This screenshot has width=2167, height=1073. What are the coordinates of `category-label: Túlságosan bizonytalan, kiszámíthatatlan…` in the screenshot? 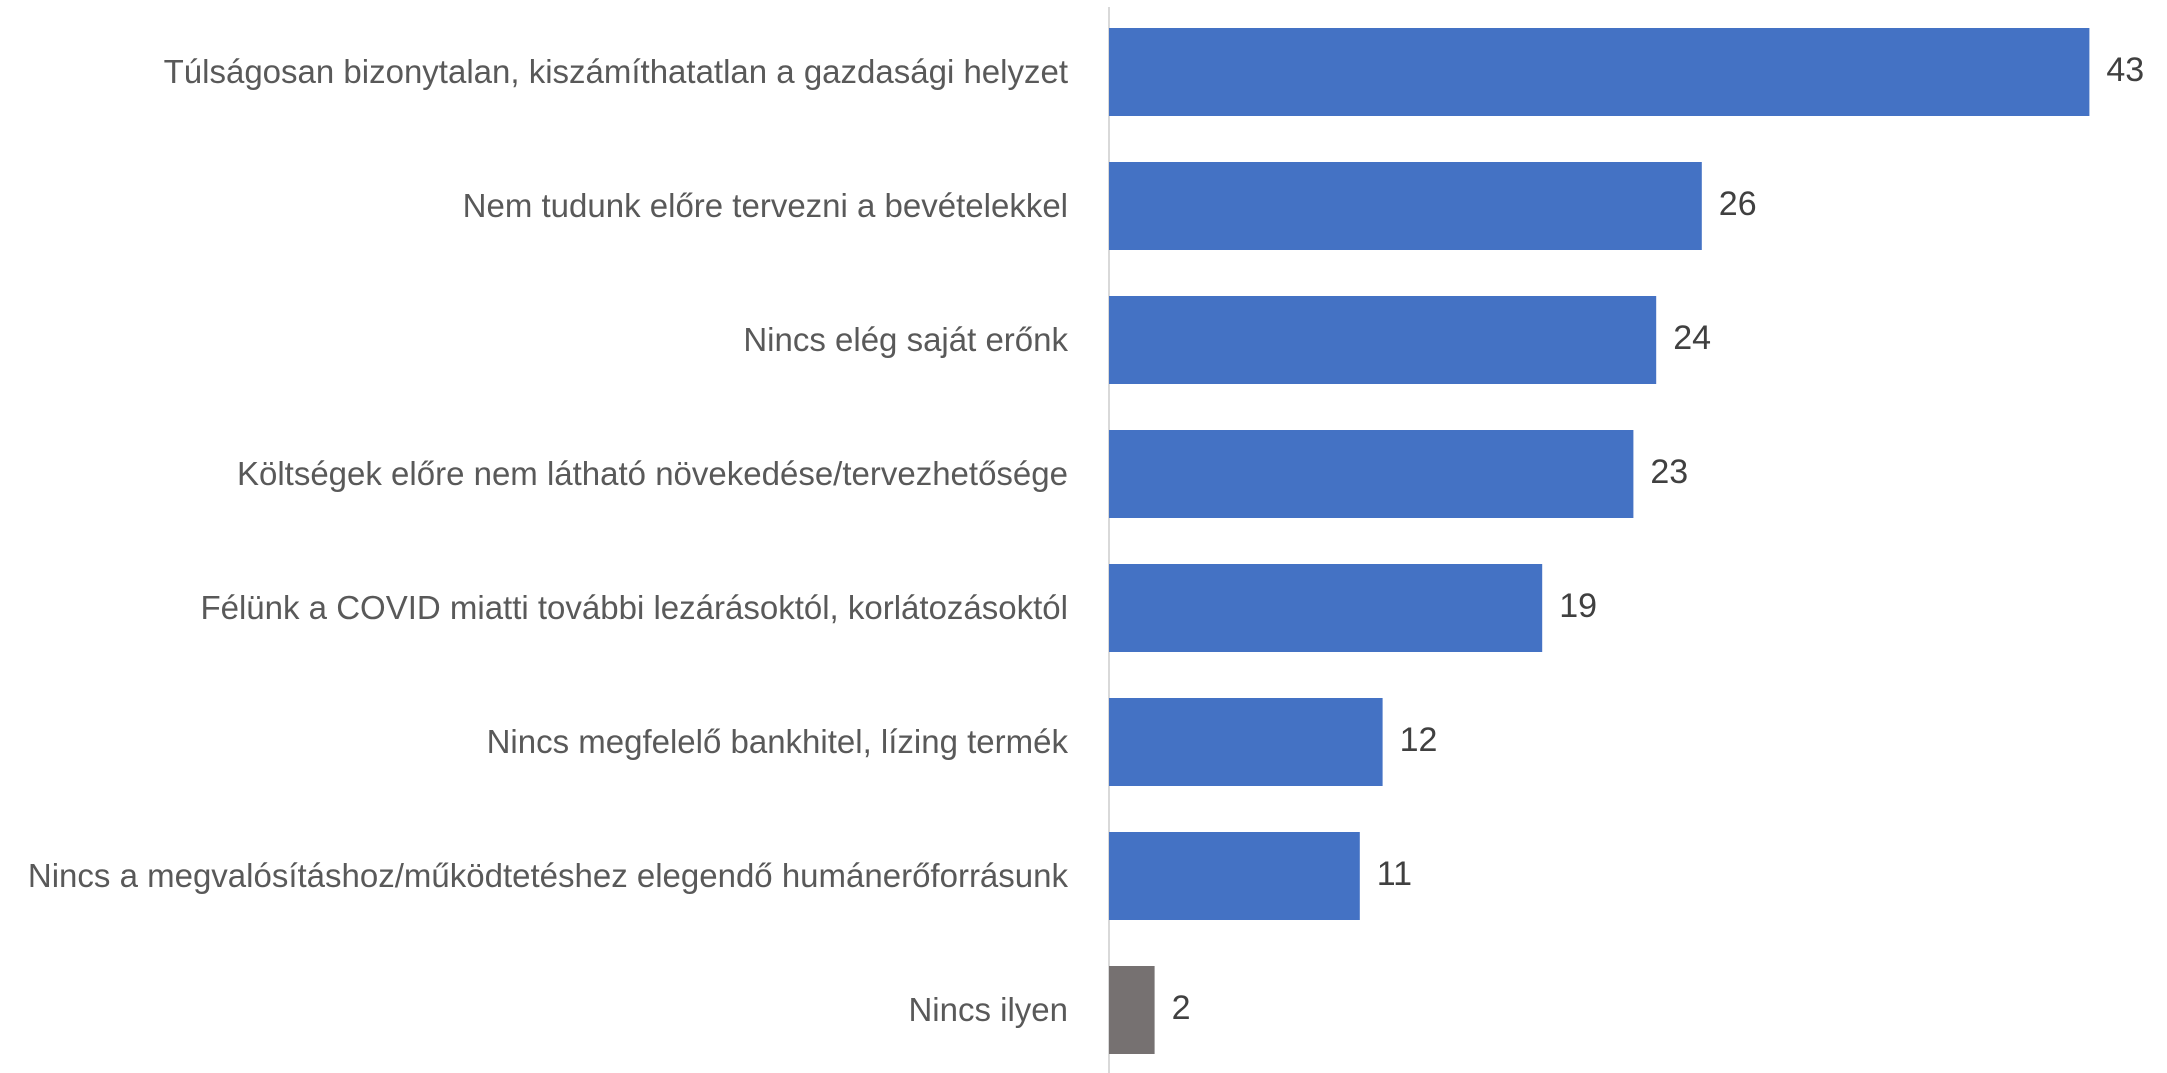 It's located at (615, 71).